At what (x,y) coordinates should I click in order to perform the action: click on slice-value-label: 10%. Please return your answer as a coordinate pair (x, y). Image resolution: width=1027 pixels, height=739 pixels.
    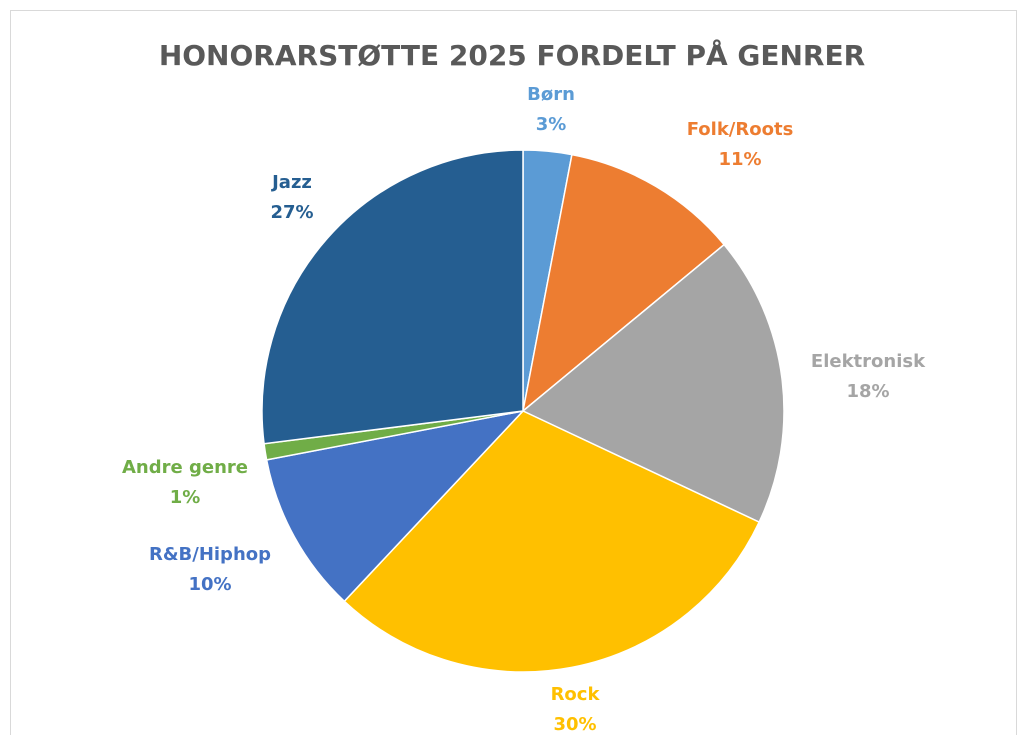
    Looking at the image, I should click on (209, 584).